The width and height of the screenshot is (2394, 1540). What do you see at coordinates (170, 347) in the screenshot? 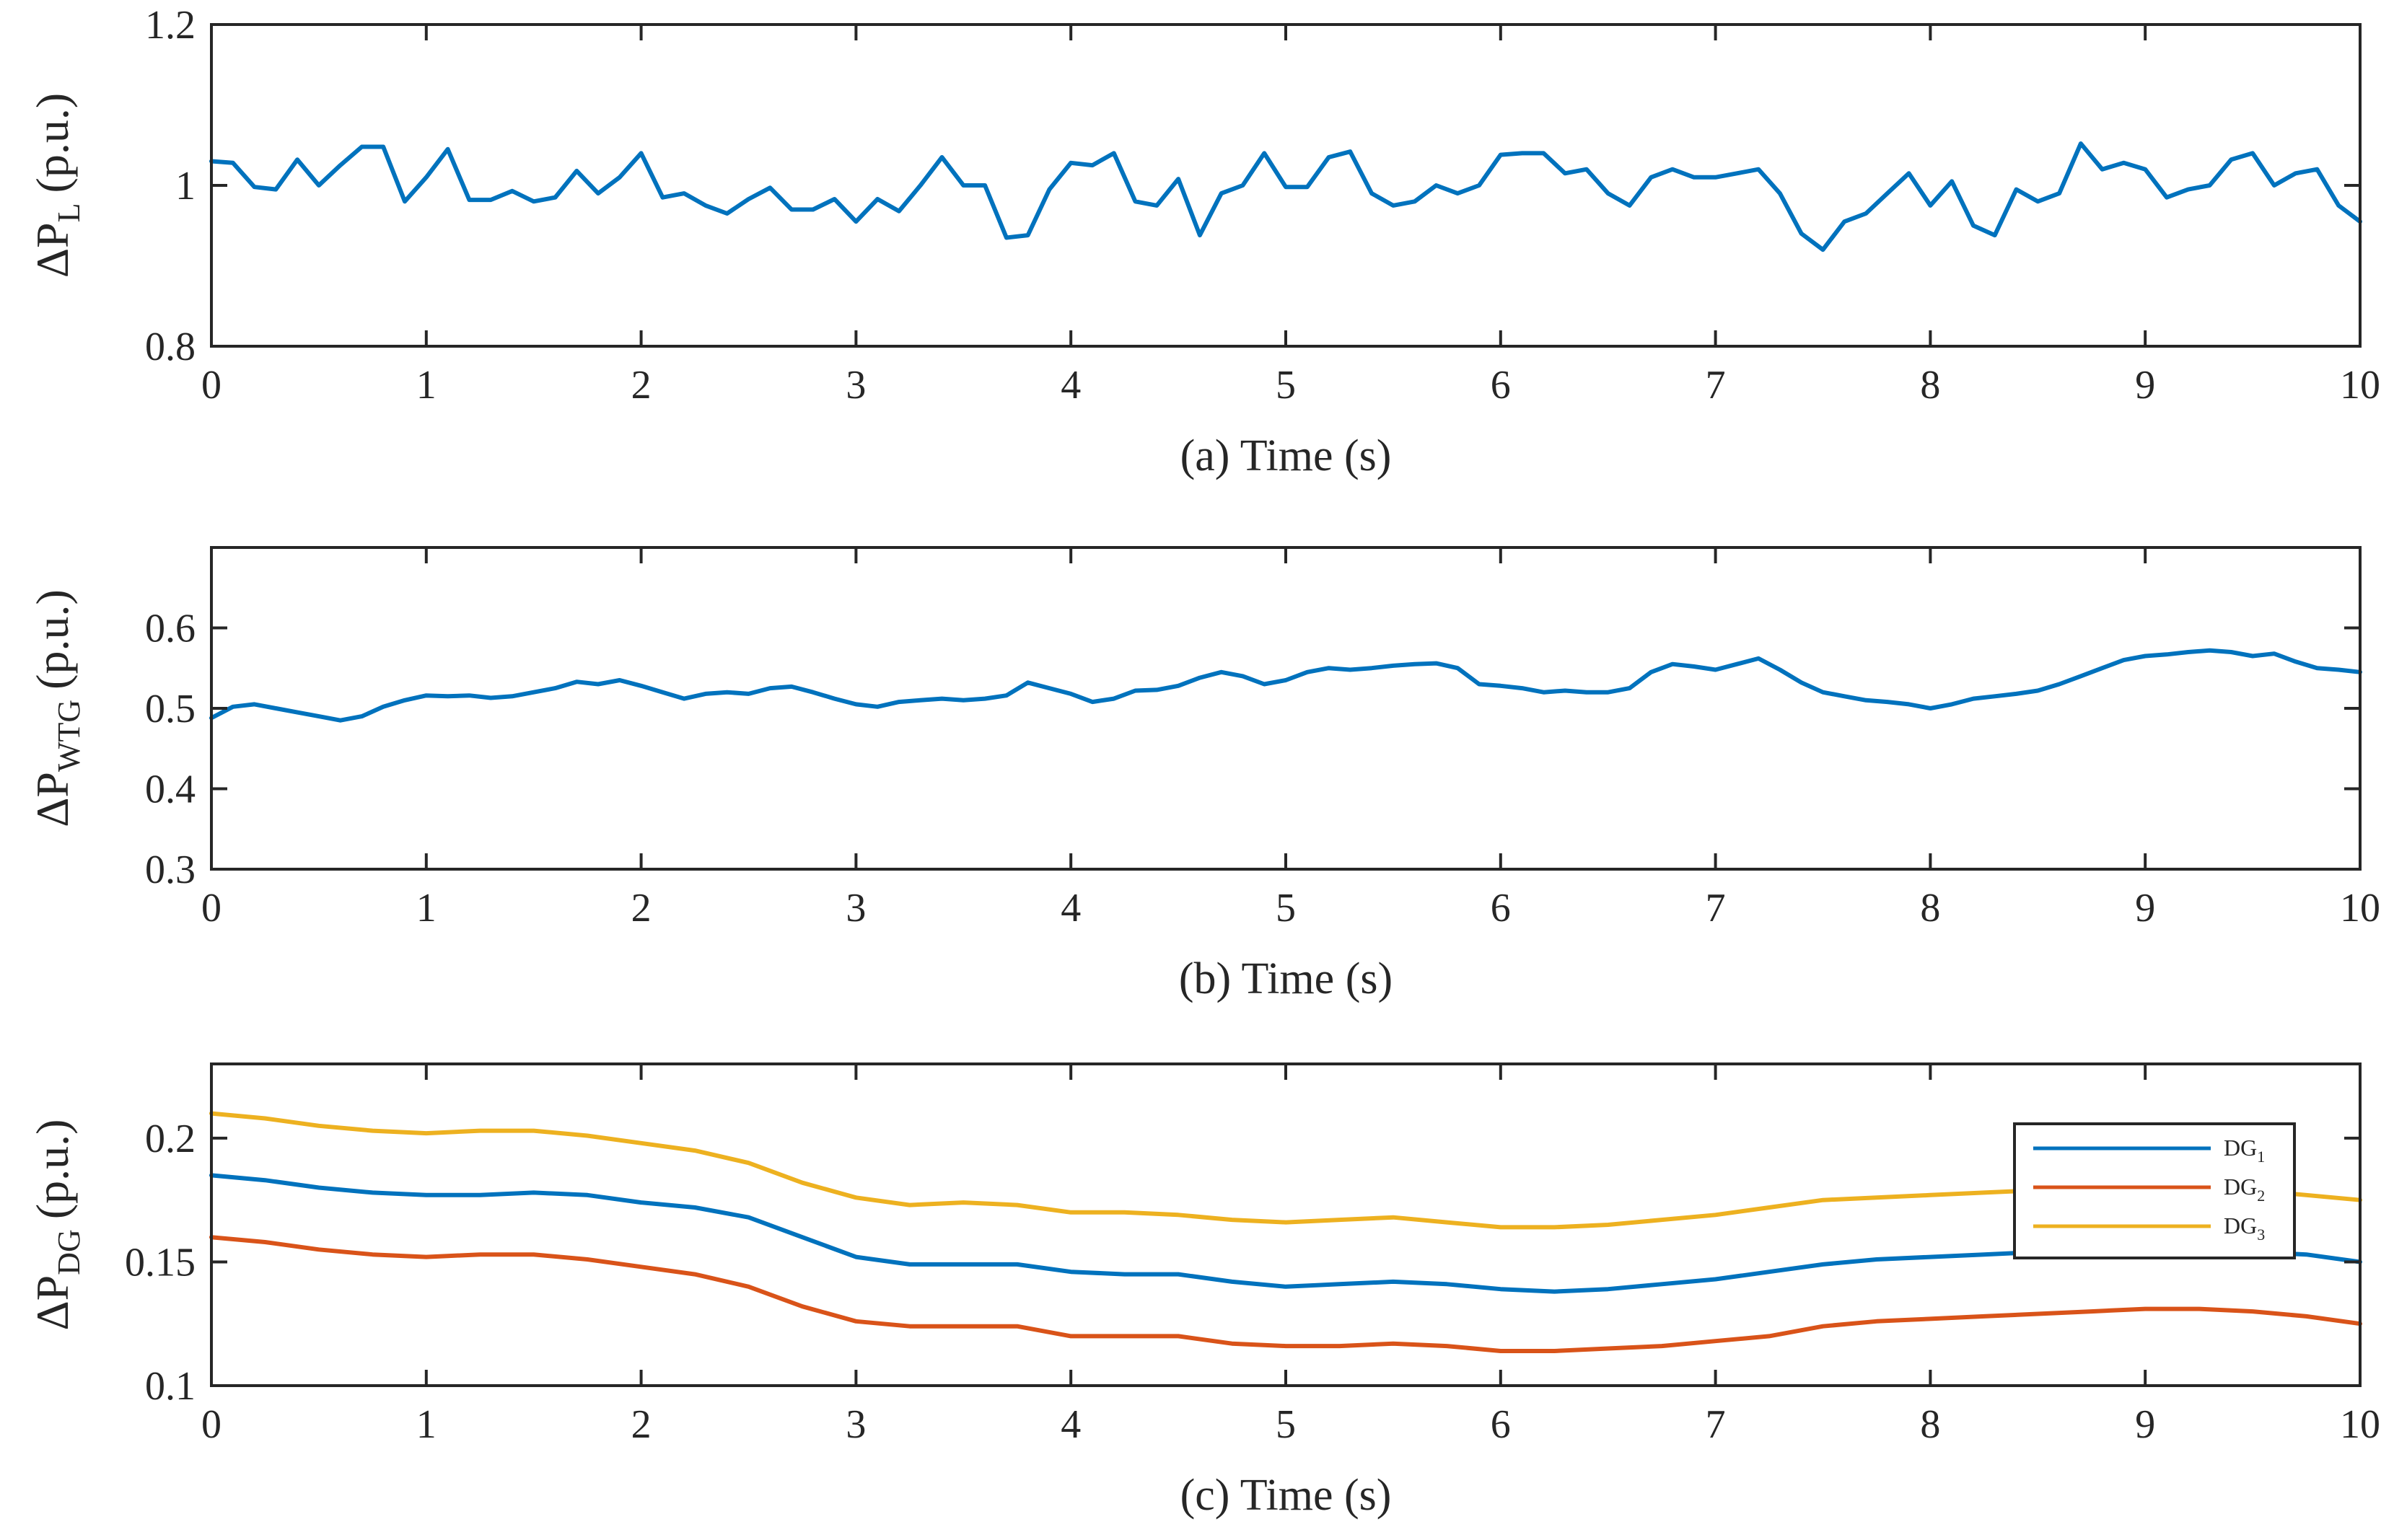
I see `y-tick-label: 0.8` at bounding box center [170, 347].